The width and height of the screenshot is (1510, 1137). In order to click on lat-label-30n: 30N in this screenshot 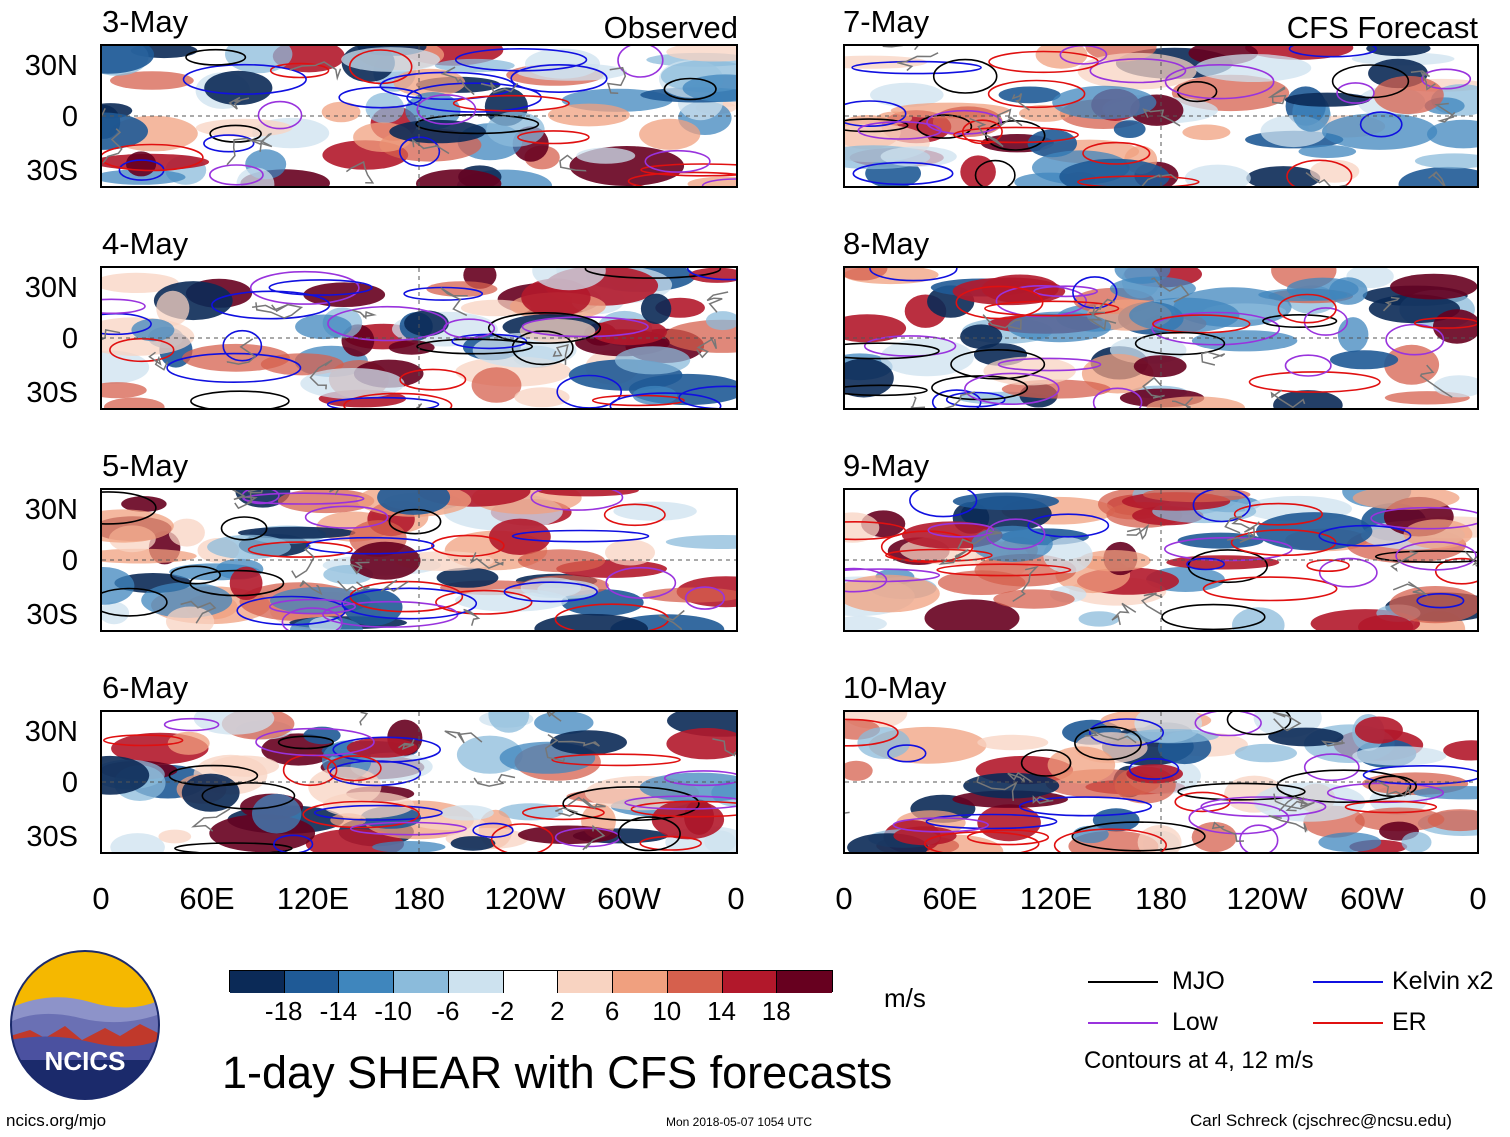, I will do `click(51, 510)`.